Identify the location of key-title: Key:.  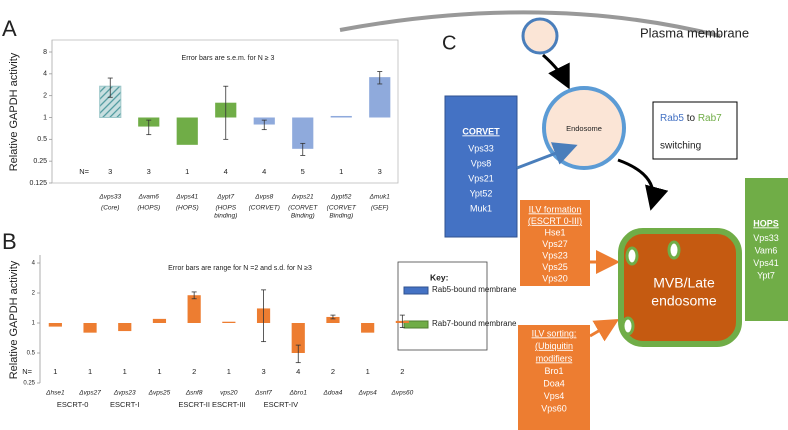
(439, 277).